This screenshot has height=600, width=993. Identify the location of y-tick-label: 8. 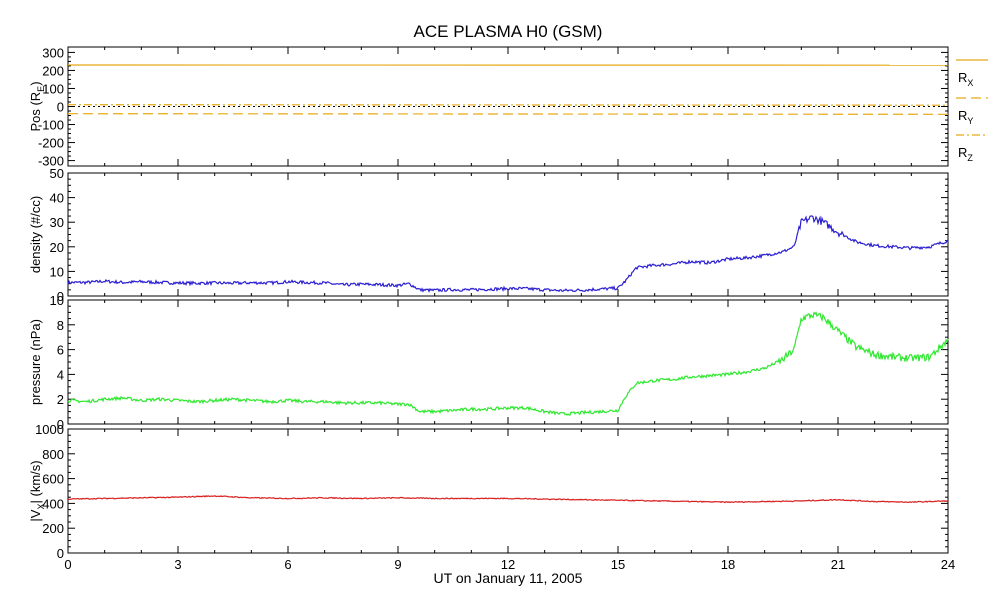
(60, 325).